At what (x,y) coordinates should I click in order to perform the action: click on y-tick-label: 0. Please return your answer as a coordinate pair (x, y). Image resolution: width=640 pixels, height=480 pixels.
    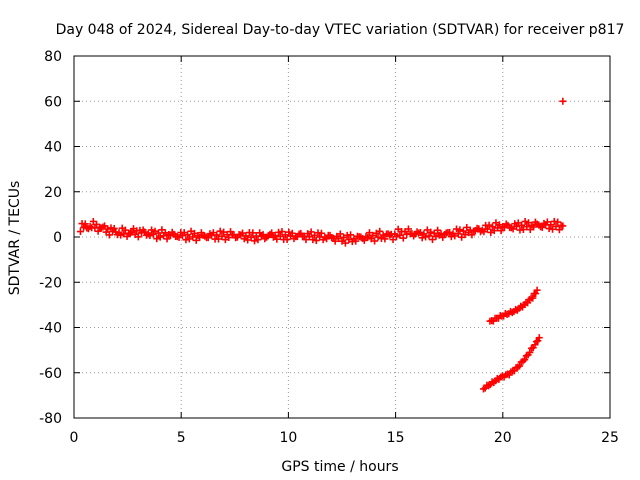
    Looking at the image, I should click on (57, 238).